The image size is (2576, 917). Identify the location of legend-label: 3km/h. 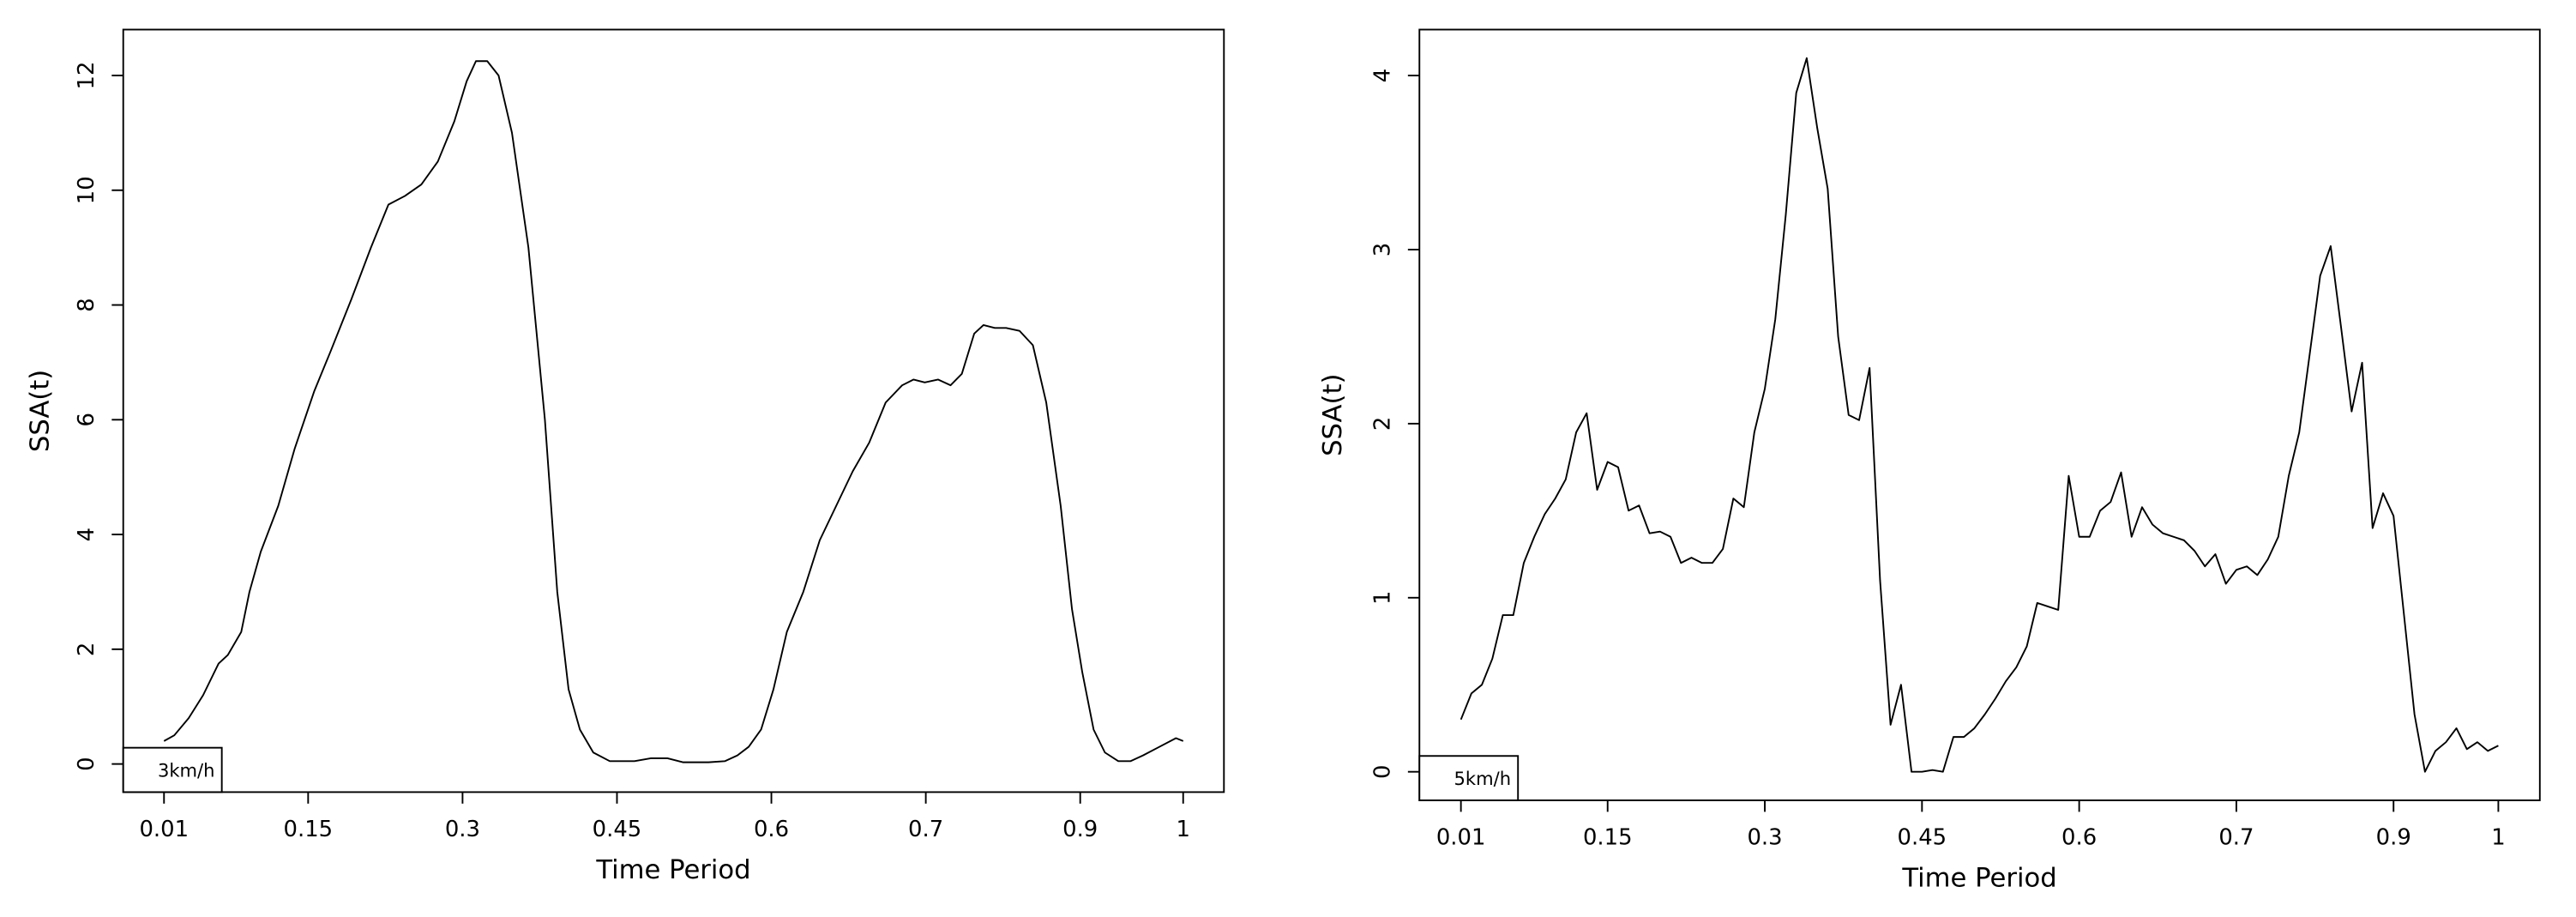
(186, 770).